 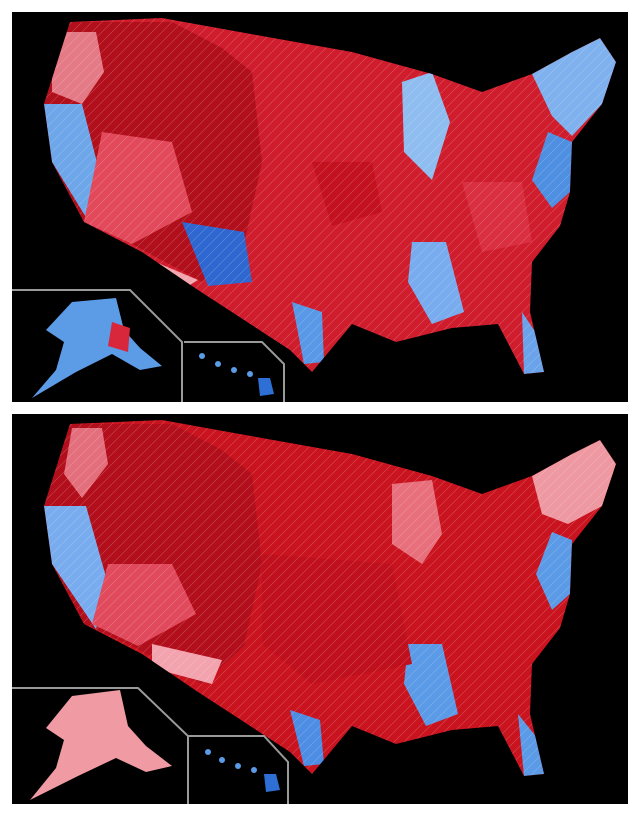 I want to click on inset-alaska-bottom, so click(x=100, y=745).